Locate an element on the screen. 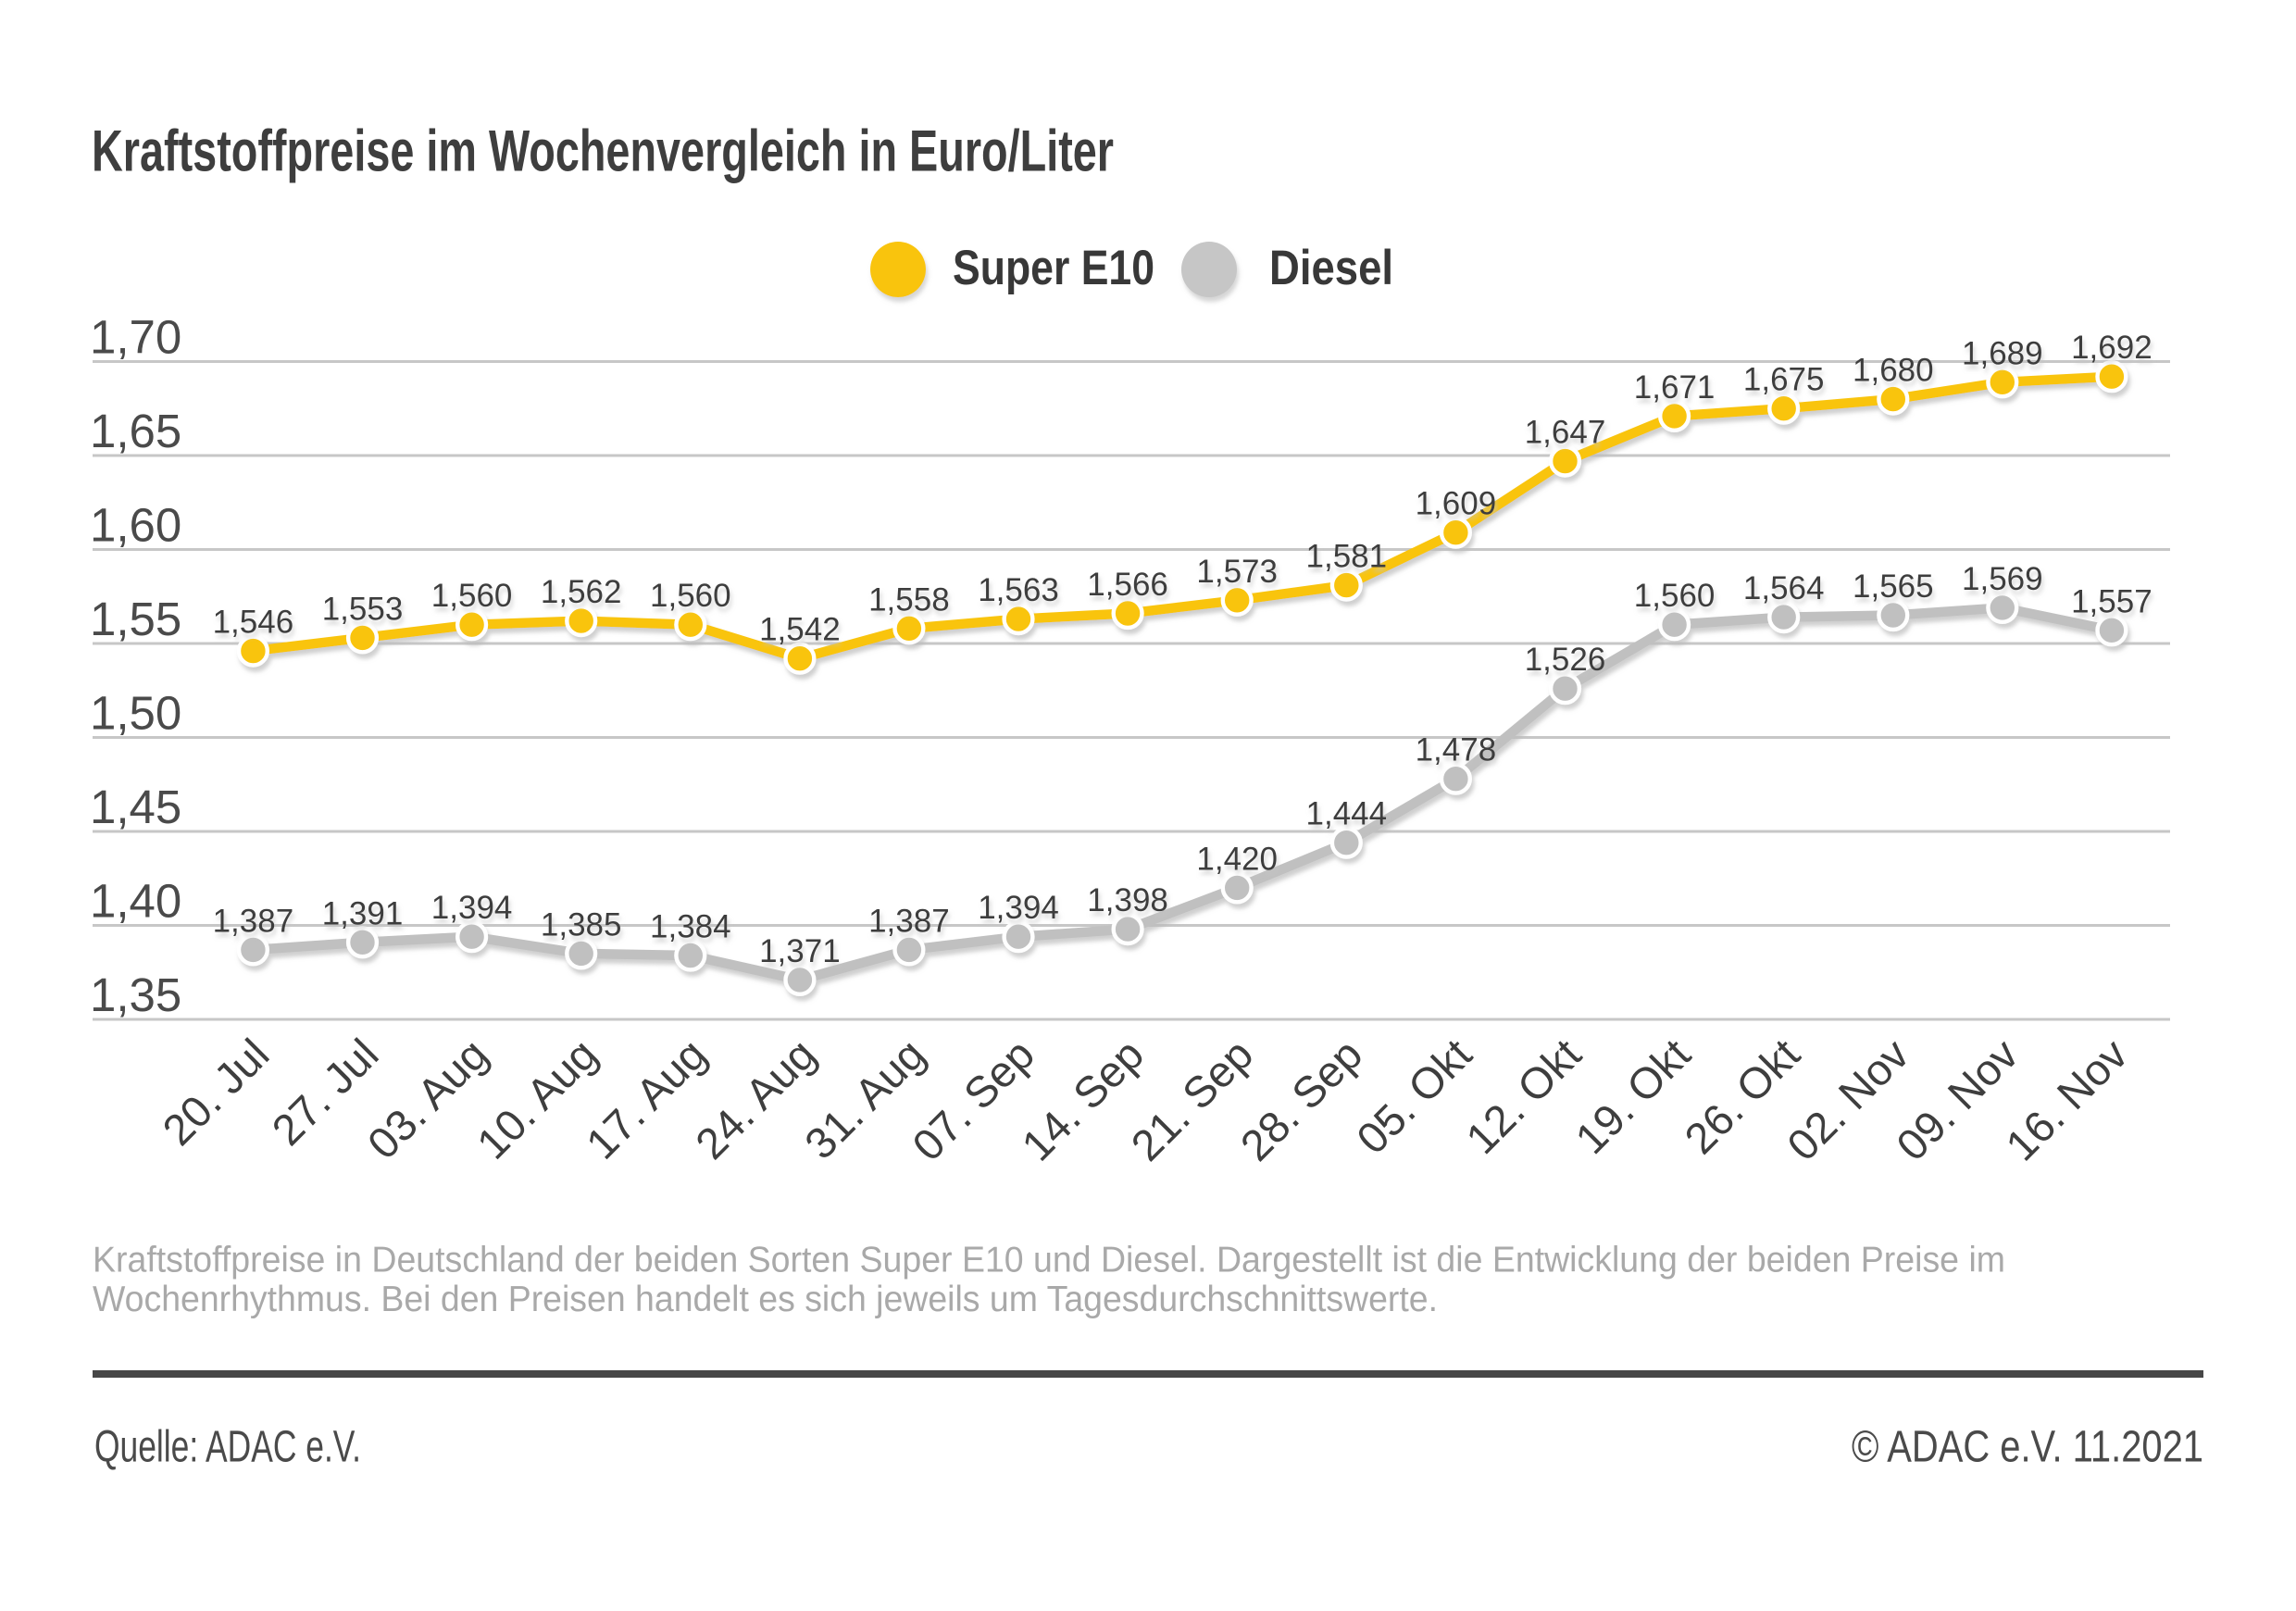  svg-text: 1,40 is located at coordinates (135, 901).